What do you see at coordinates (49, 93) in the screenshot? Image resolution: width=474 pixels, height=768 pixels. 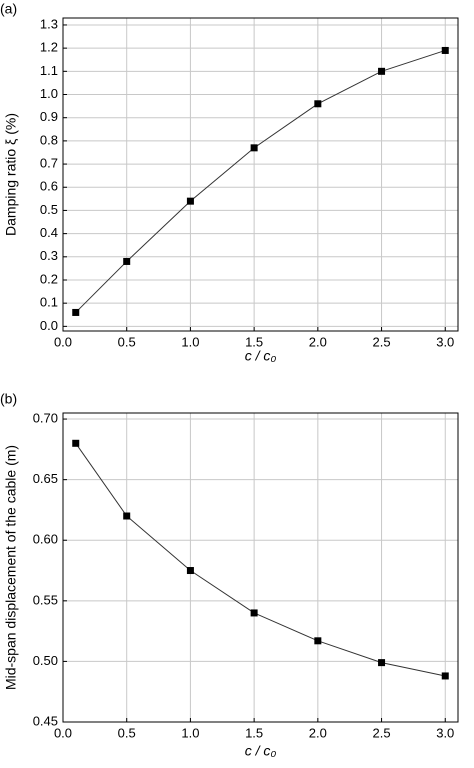 I see `y-tick-label: 1.0` at bounding box center [49, 93].